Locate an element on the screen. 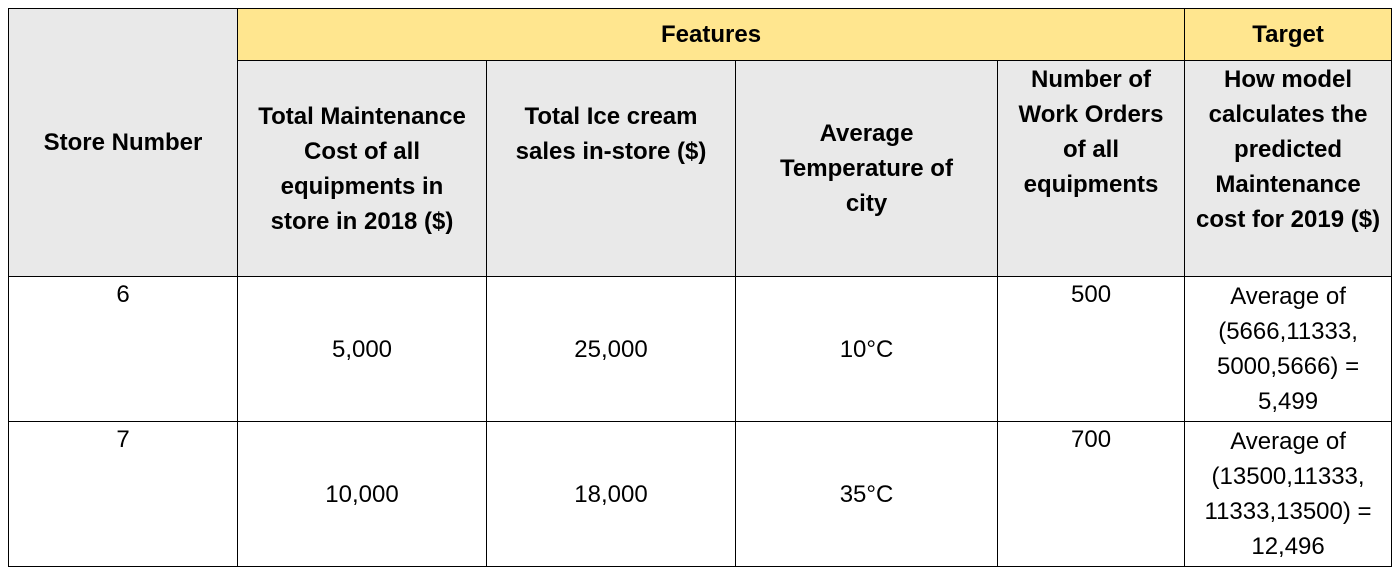 The width and height of the screenshot is (1400, 574). ice-cream-sales-header-label: Total Ice cream sales in-store ($) is located at coordinates (611, 134).